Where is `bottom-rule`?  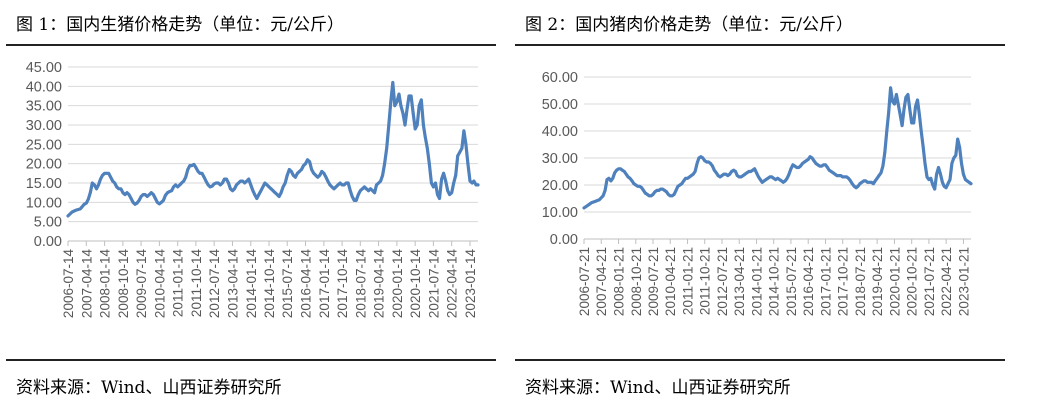 bottom-rule is located at coordinates (760, 360).